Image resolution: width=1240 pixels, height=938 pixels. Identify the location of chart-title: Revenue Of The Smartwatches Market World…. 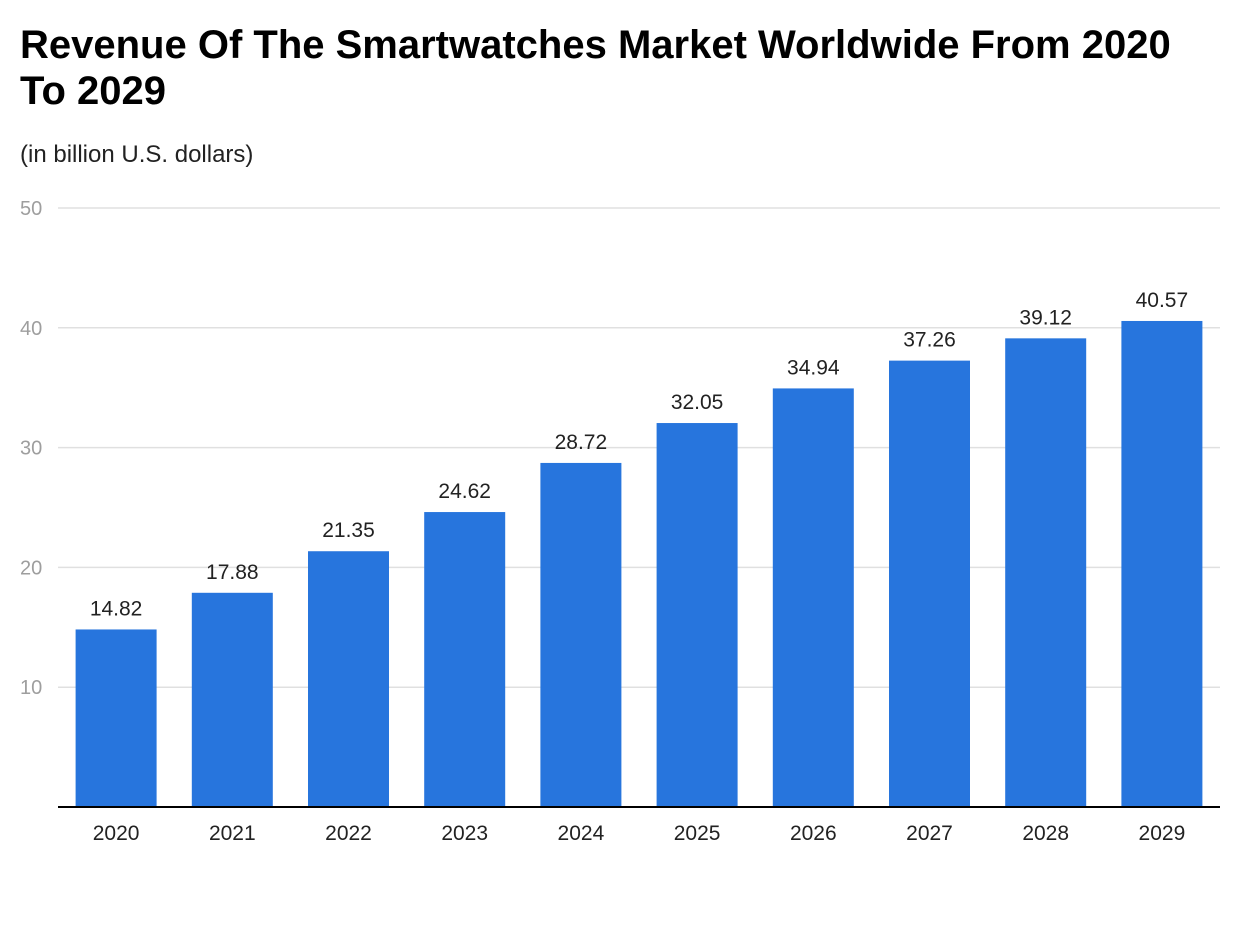
(595, 68).